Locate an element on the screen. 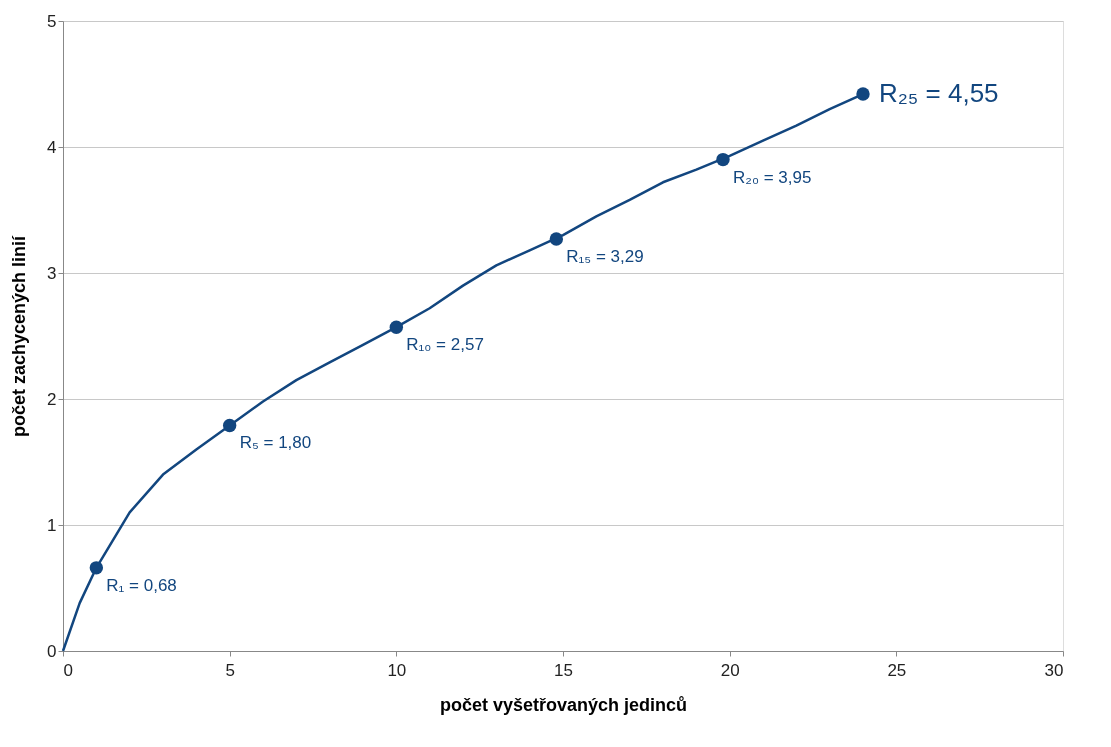 This screenshot has height=747, width=1111. annotation: R₂₅ = 4,55 is located at coordinates (939, 93).